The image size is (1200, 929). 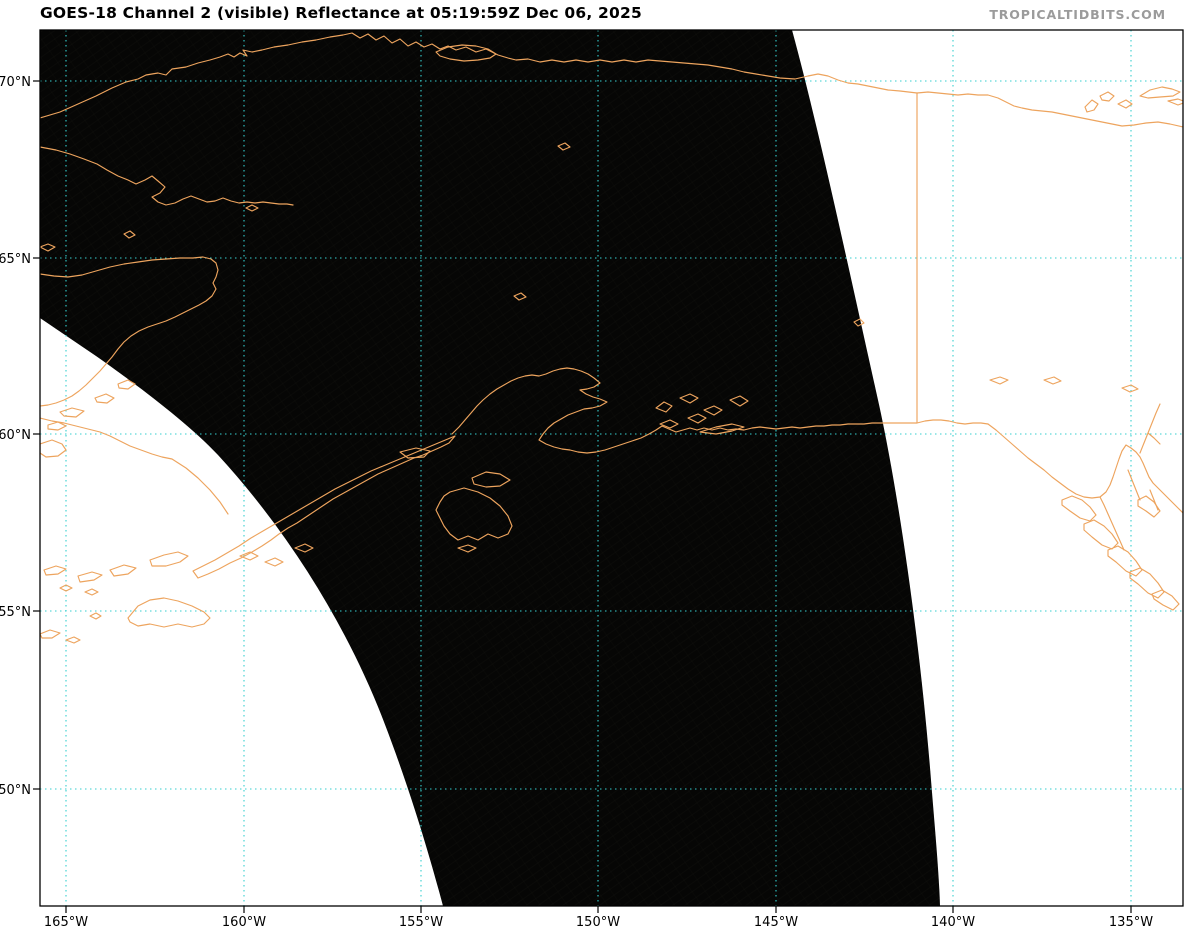 What do you see at coordinates (15, 790) in the screenshot?
I see `lat-tick-label: 50°N` at bounding box center [15, 790].